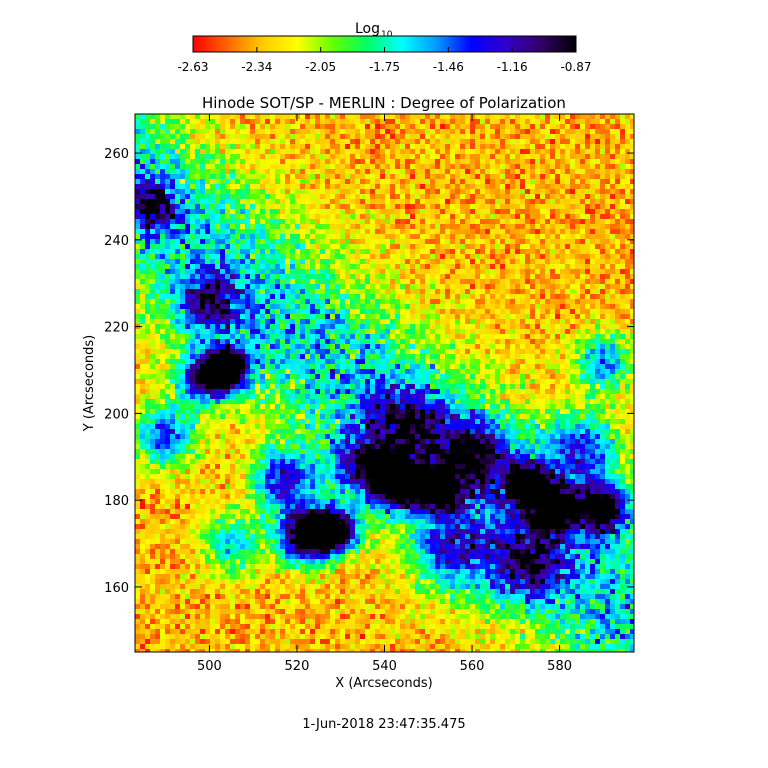 This screenshot has height=768, width=768. I want to click on y-tick-label: 240, so click(116, 241).